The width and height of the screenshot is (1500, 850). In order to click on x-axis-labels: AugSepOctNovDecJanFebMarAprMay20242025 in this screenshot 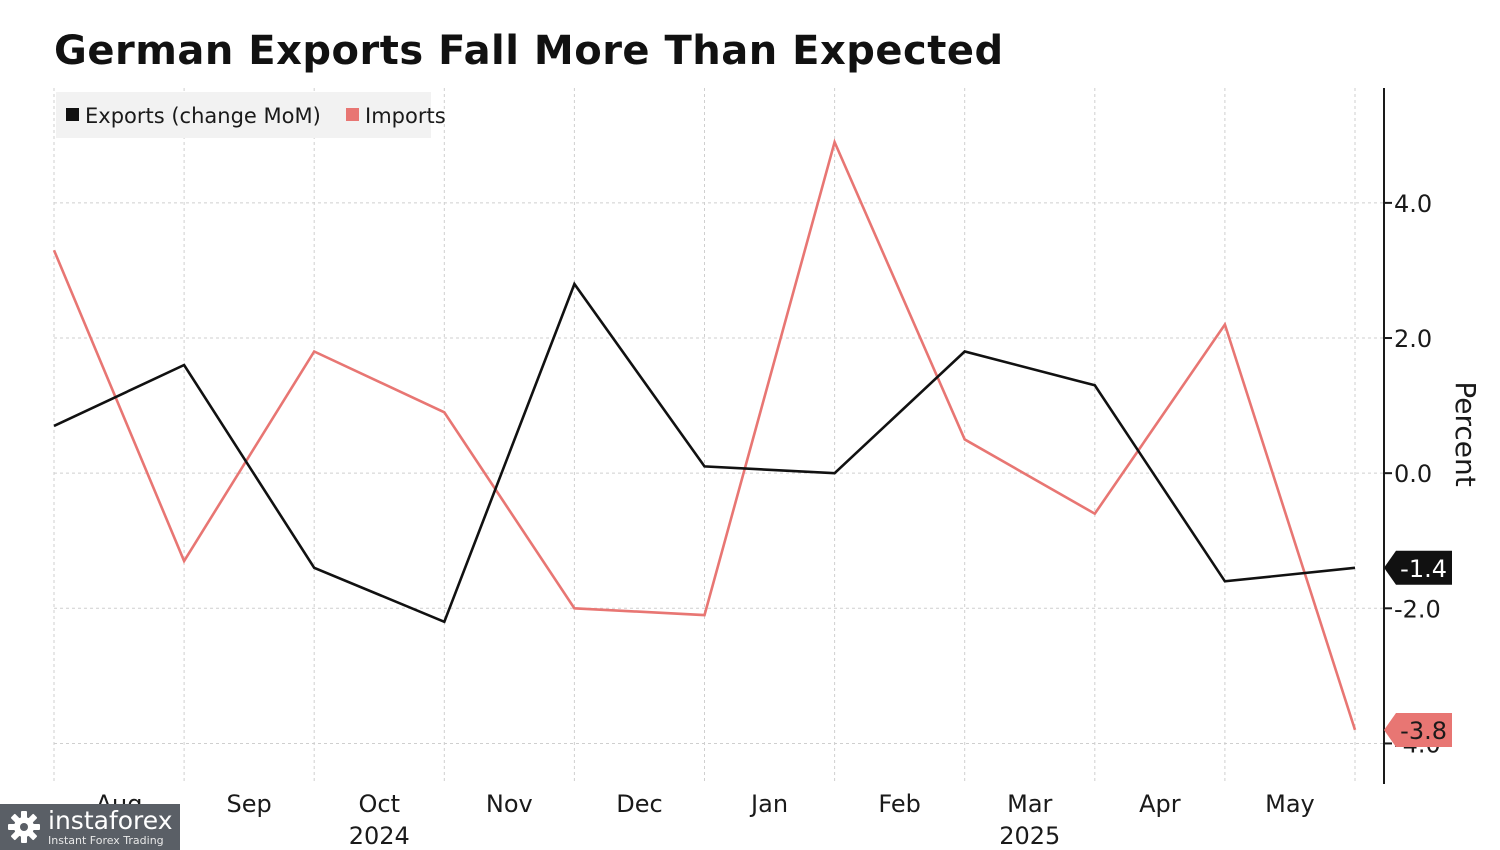, I will do `click(705, 820)`.